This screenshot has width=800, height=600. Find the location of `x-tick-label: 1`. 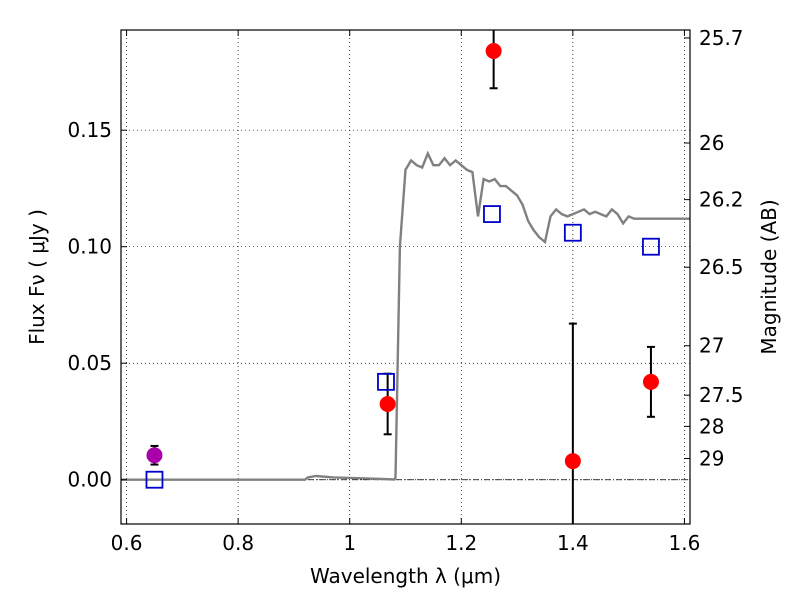

x-tick-label: 1 is located at coordinates (349, 543).